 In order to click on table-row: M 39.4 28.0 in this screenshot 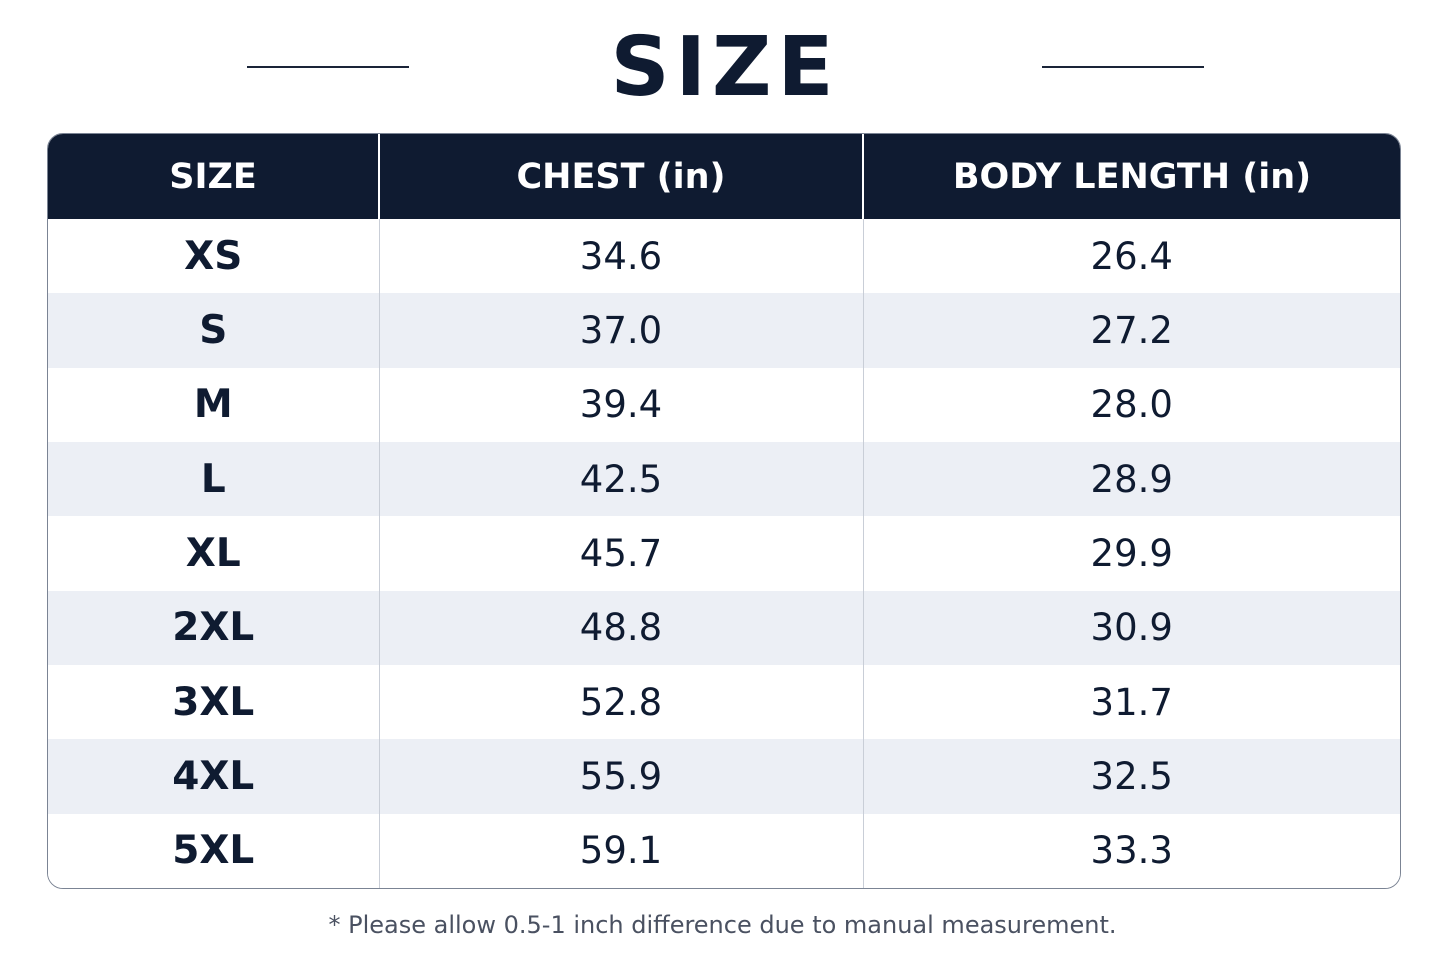, I will do `click(724, 404)`.